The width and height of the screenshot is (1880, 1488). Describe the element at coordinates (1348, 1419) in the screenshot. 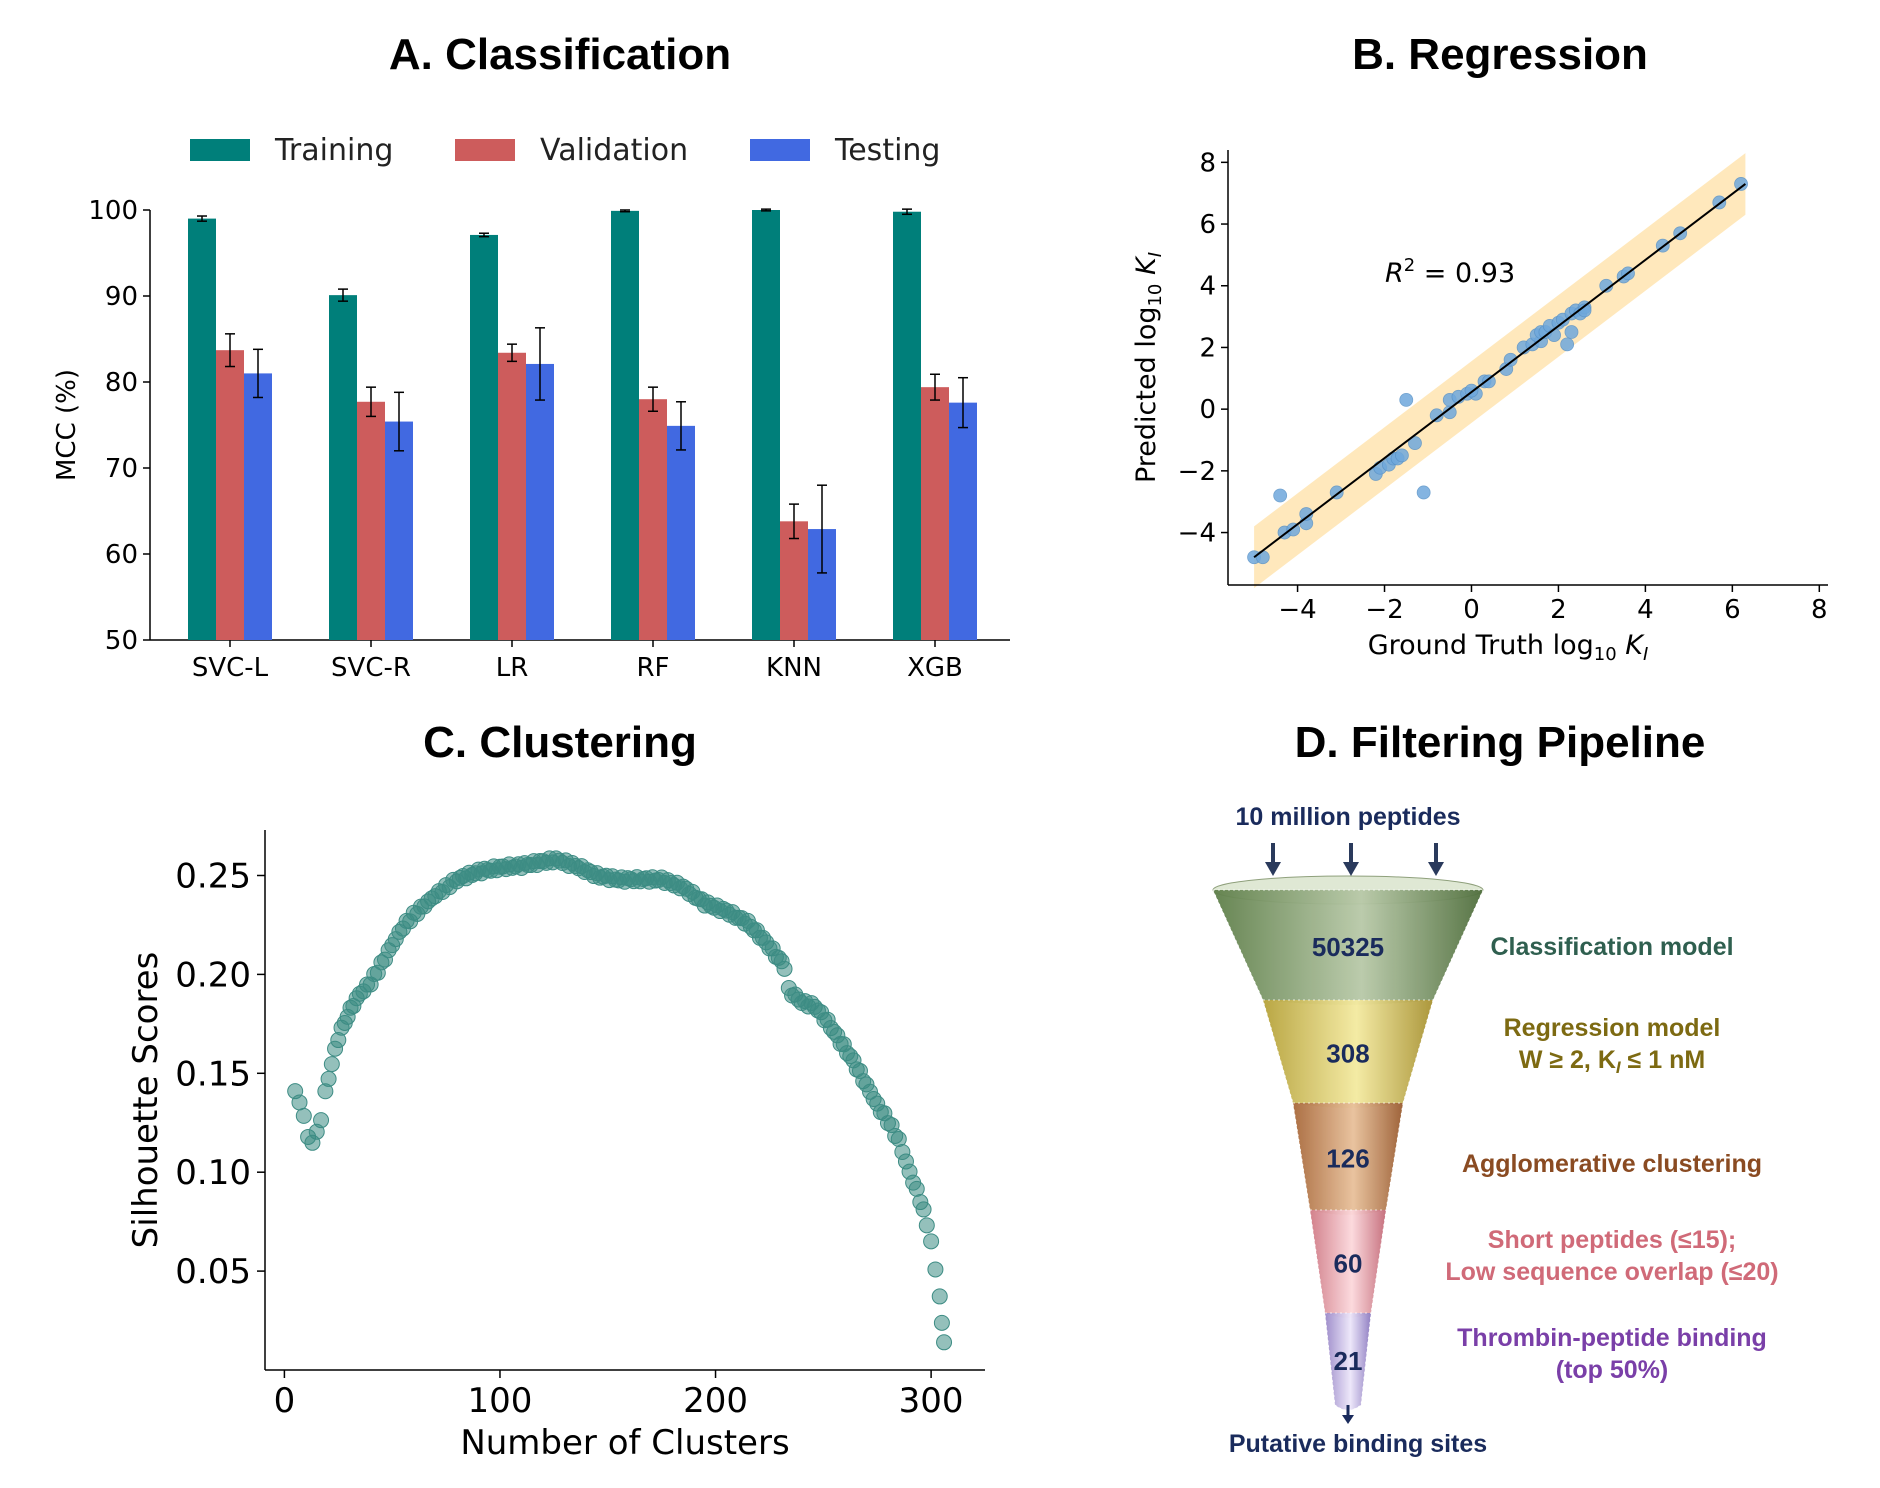

I see `spout-arrow-head` at that location.